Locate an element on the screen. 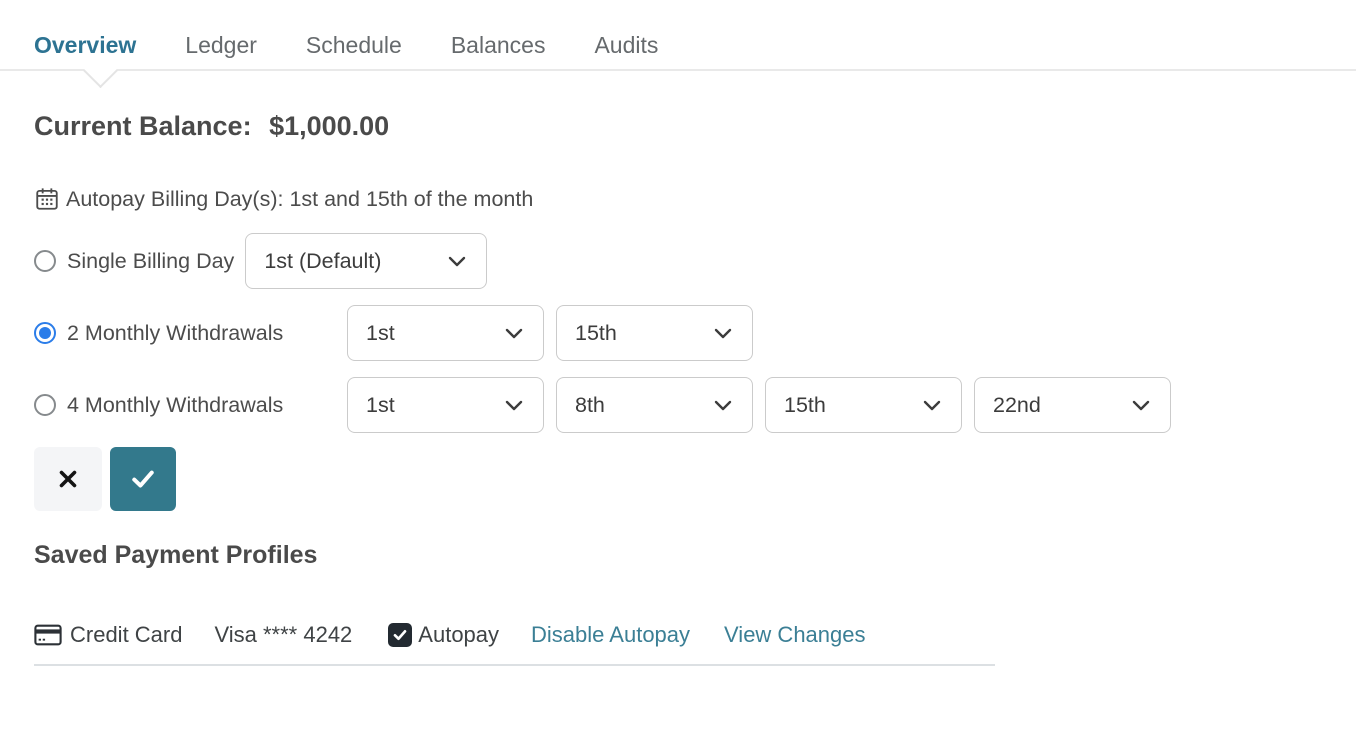  withdrawal-day-2-select: 15th is located at coordinates (654, 333).